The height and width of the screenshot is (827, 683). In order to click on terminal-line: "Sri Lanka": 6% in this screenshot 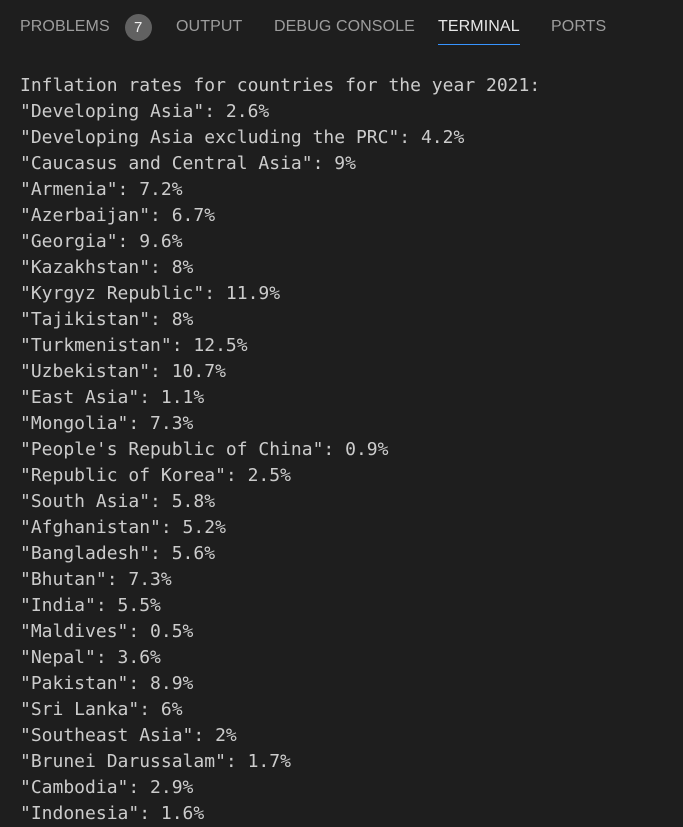, I will do `click(101, 709)`.